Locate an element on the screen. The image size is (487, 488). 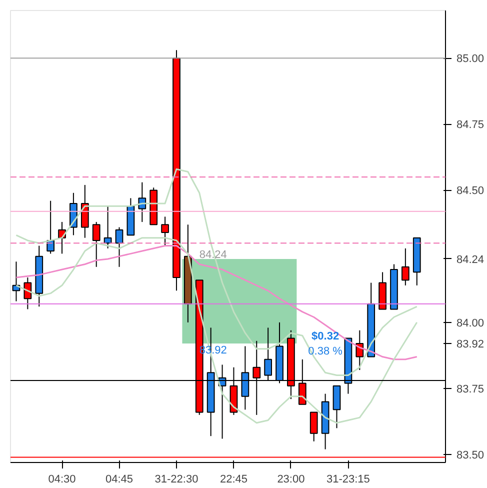
y-tick-label: 83.75 is located at coordinates (470, 389).